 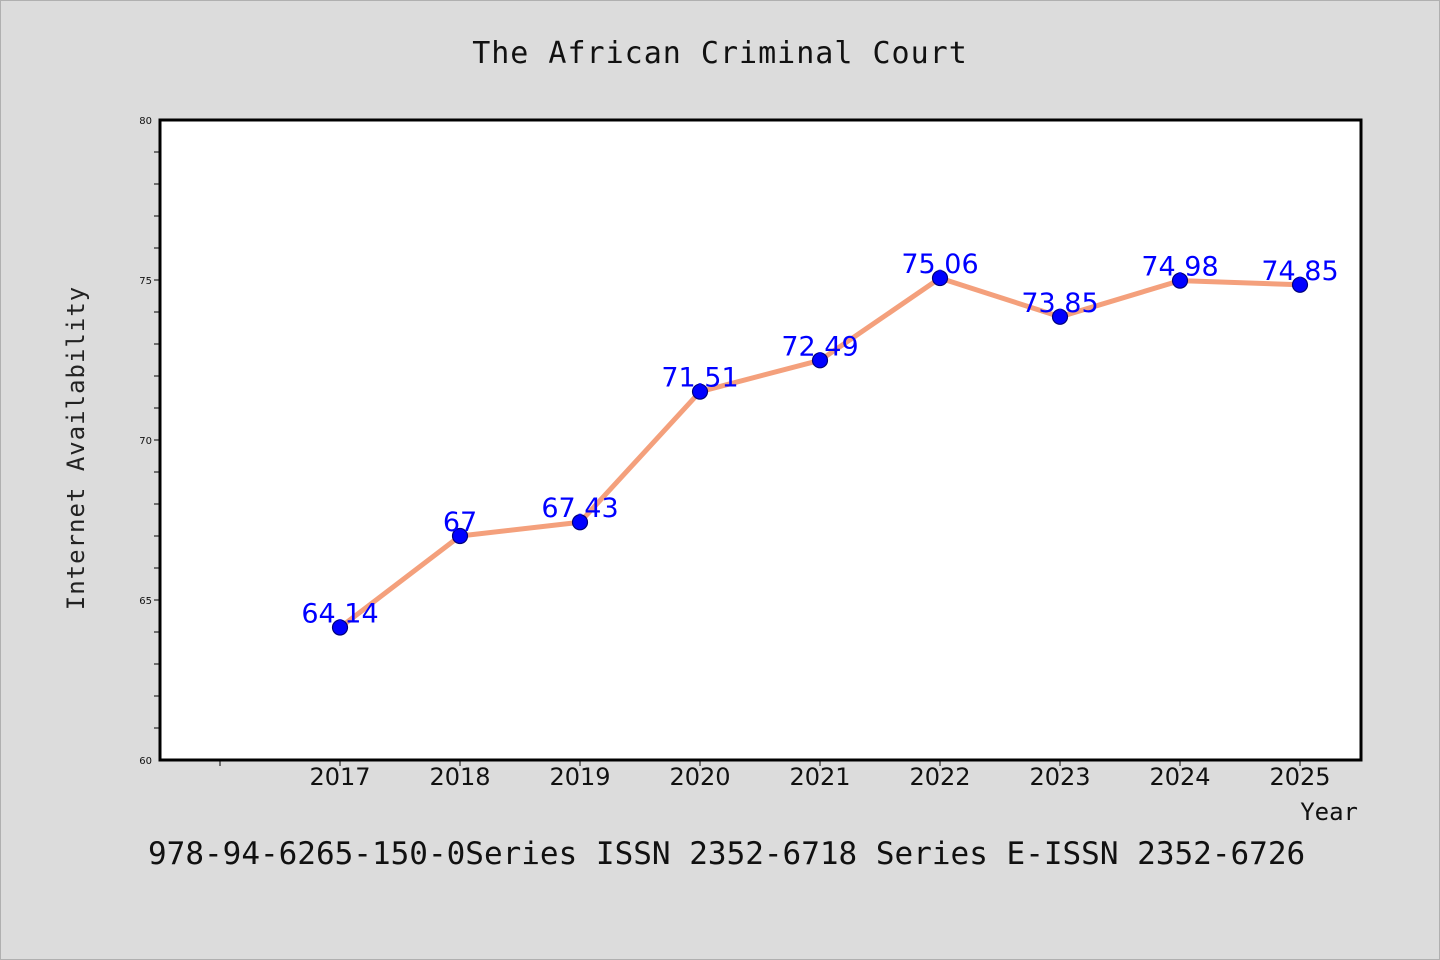 I want to click on y-tick-label: 65, so click(x=145, y=601).